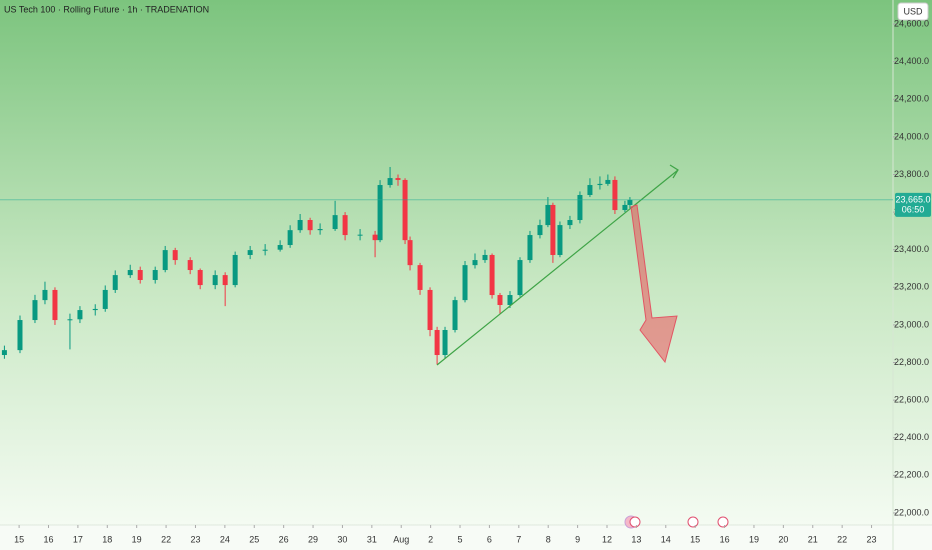 Image resolution: width=932 pixels, height=550 pixels. What do you see at coordinates (666, 539) in the screenshot?
I see `x-tick-label: 14` at bounding box center [666, 539].